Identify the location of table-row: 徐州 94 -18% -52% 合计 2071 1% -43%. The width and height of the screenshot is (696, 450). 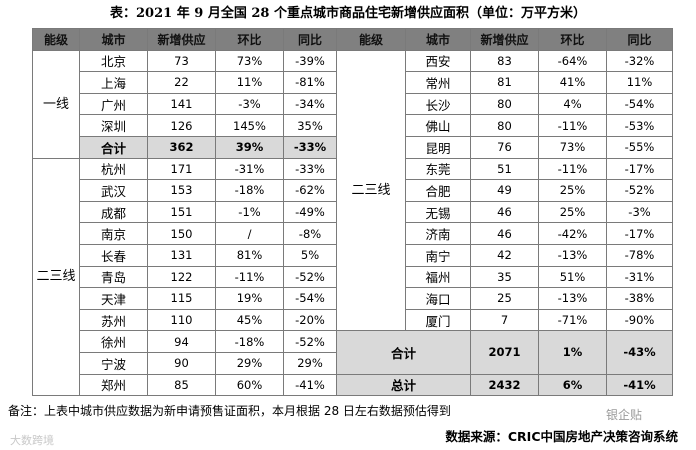
(353, 352).